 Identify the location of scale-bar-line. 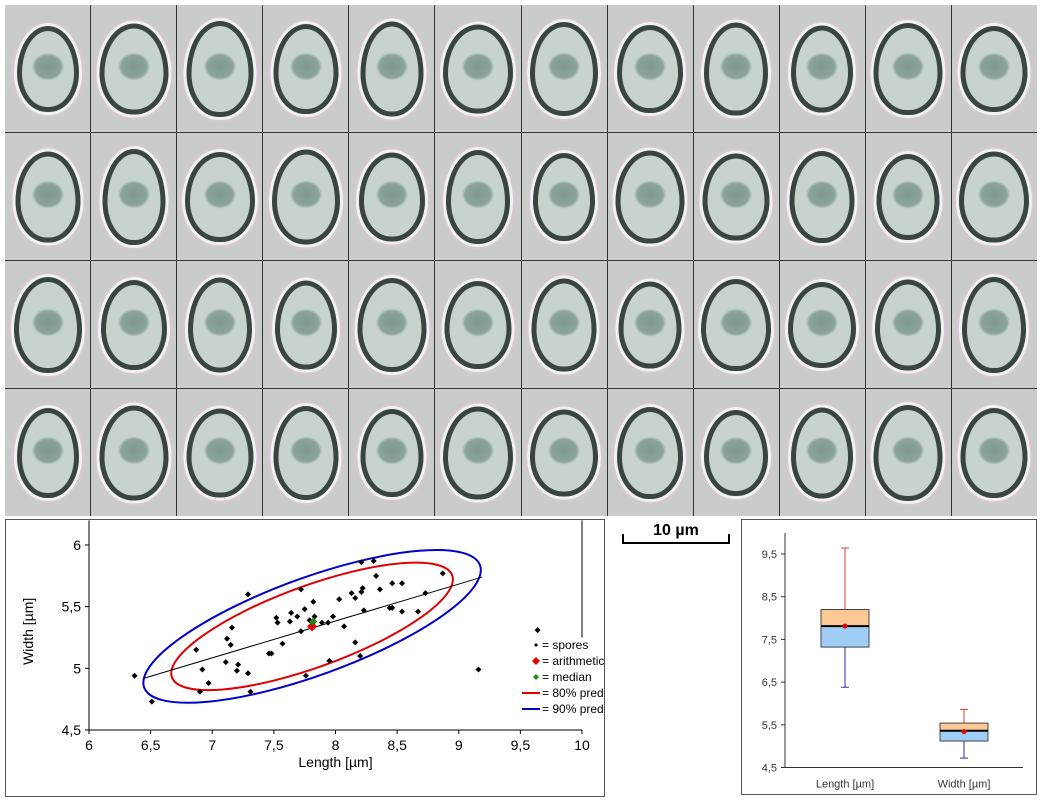
(676, 539).